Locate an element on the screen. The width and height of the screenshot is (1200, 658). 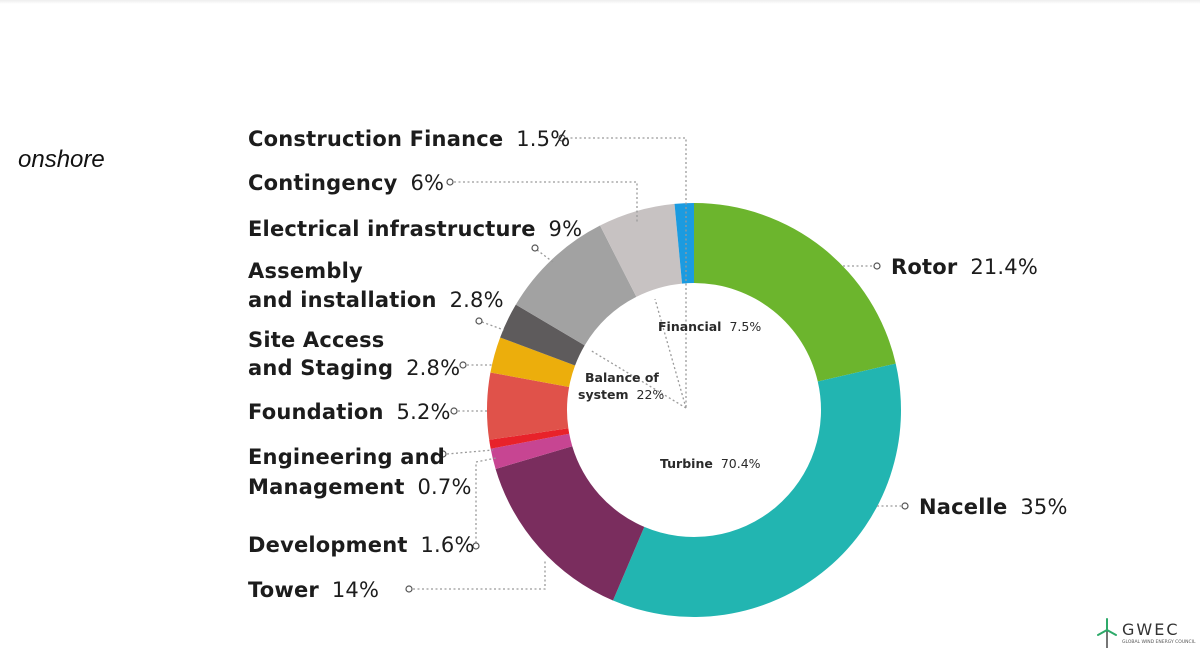
leader-dot-development is located at coordinates (476, 546).